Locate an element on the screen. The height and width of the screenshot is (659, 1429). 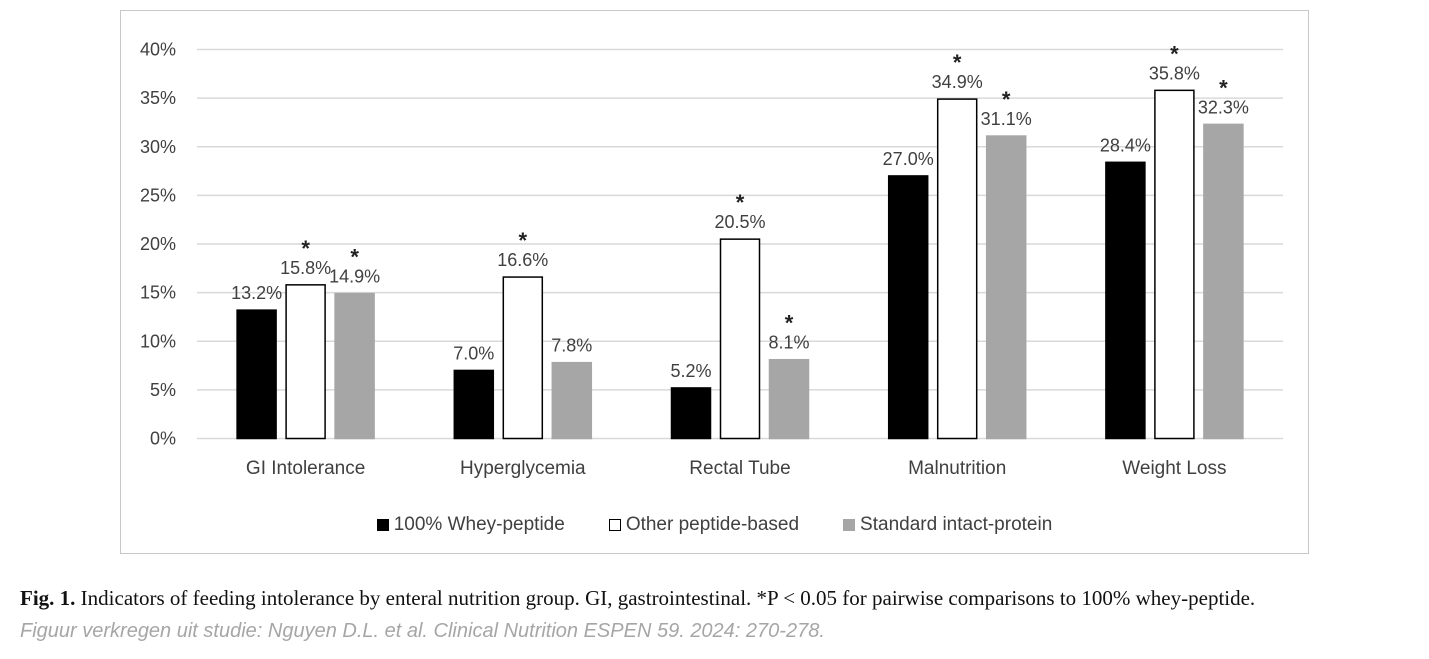
legend-label-whey: 100% Whey-peptide is located at coordinates (479, 524).